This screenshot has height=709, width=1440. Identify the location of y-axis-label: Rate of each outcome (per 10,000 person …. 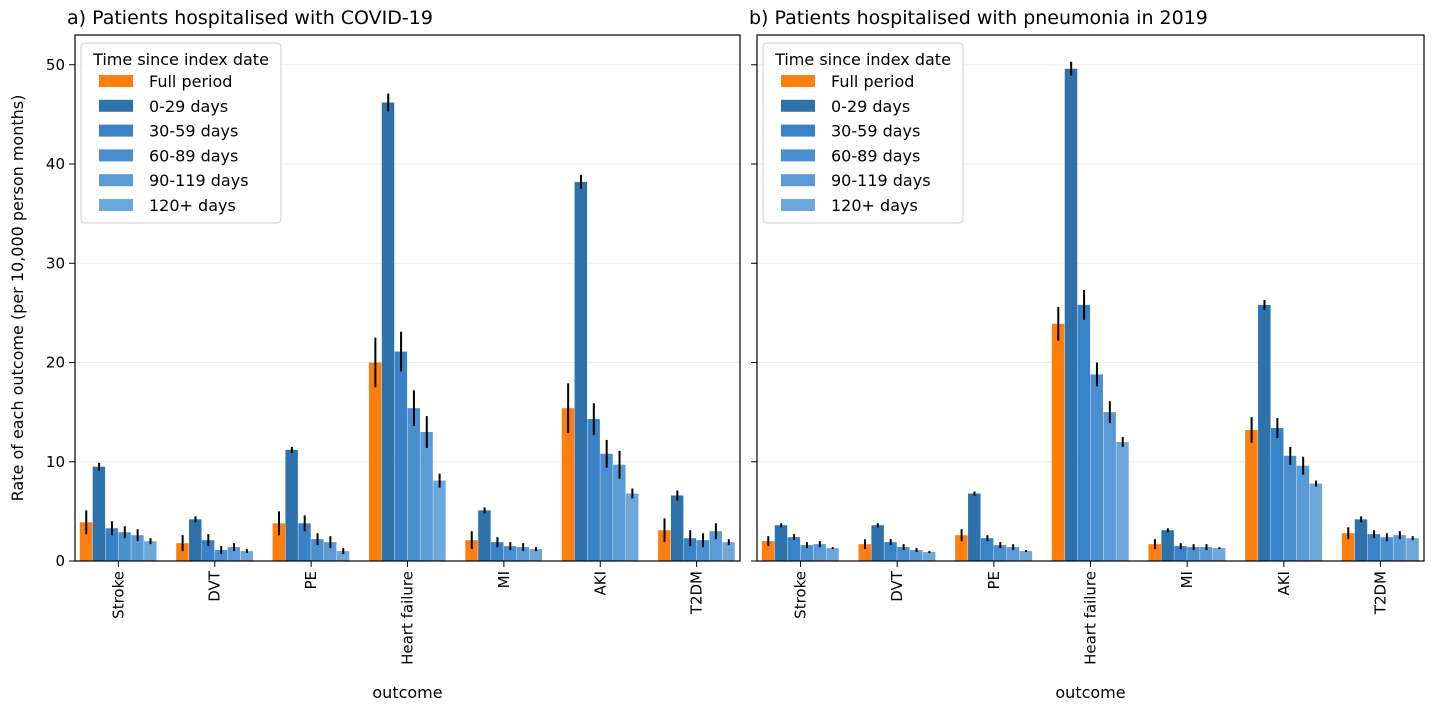
(17, 298).